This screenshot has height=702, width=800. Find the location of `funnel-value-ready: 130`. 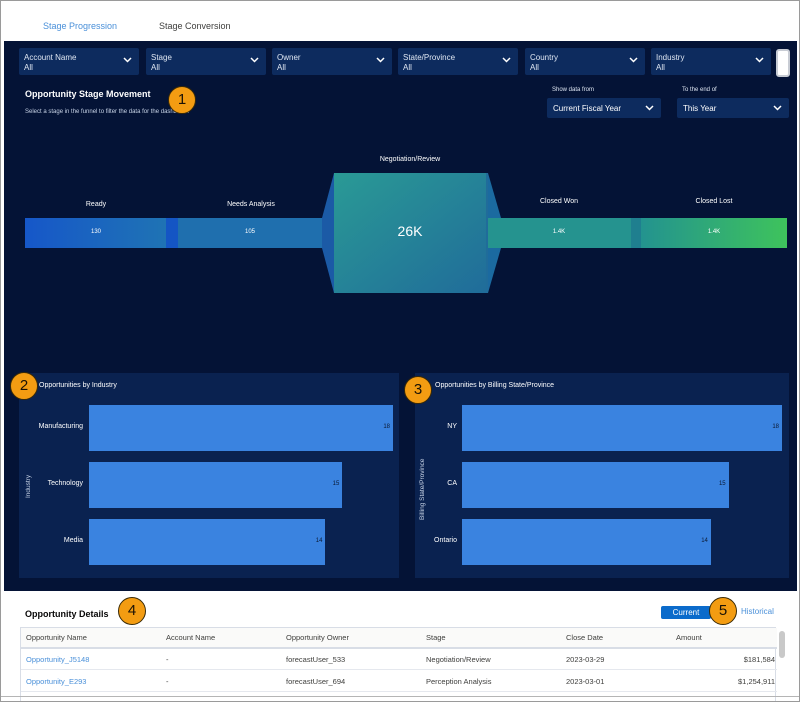

funnel-value-ready: 130 is located at coordinates (95, 232).